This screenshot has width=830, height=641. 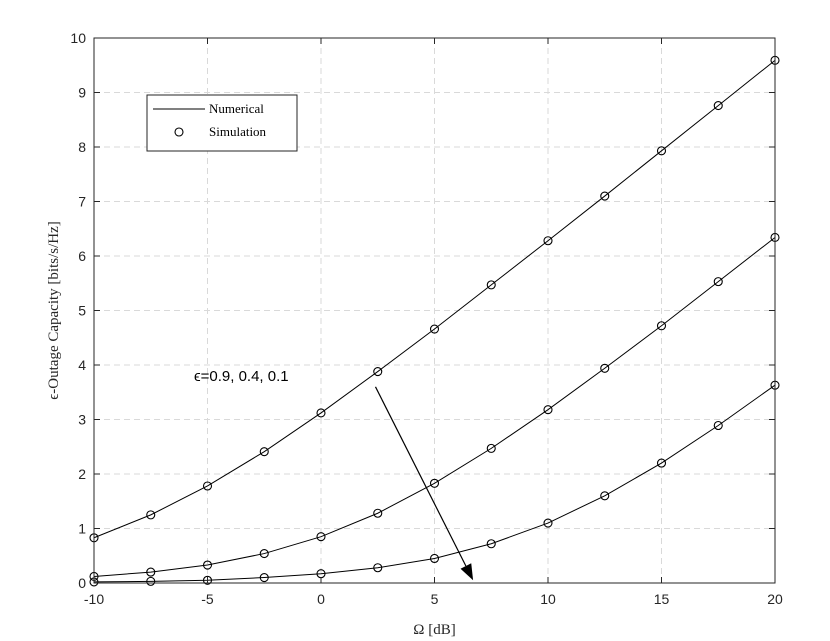 I want to click on y-axis-label: ϵ-Outage Capacity [bits/s/Hz], so click(x=54, y=310).